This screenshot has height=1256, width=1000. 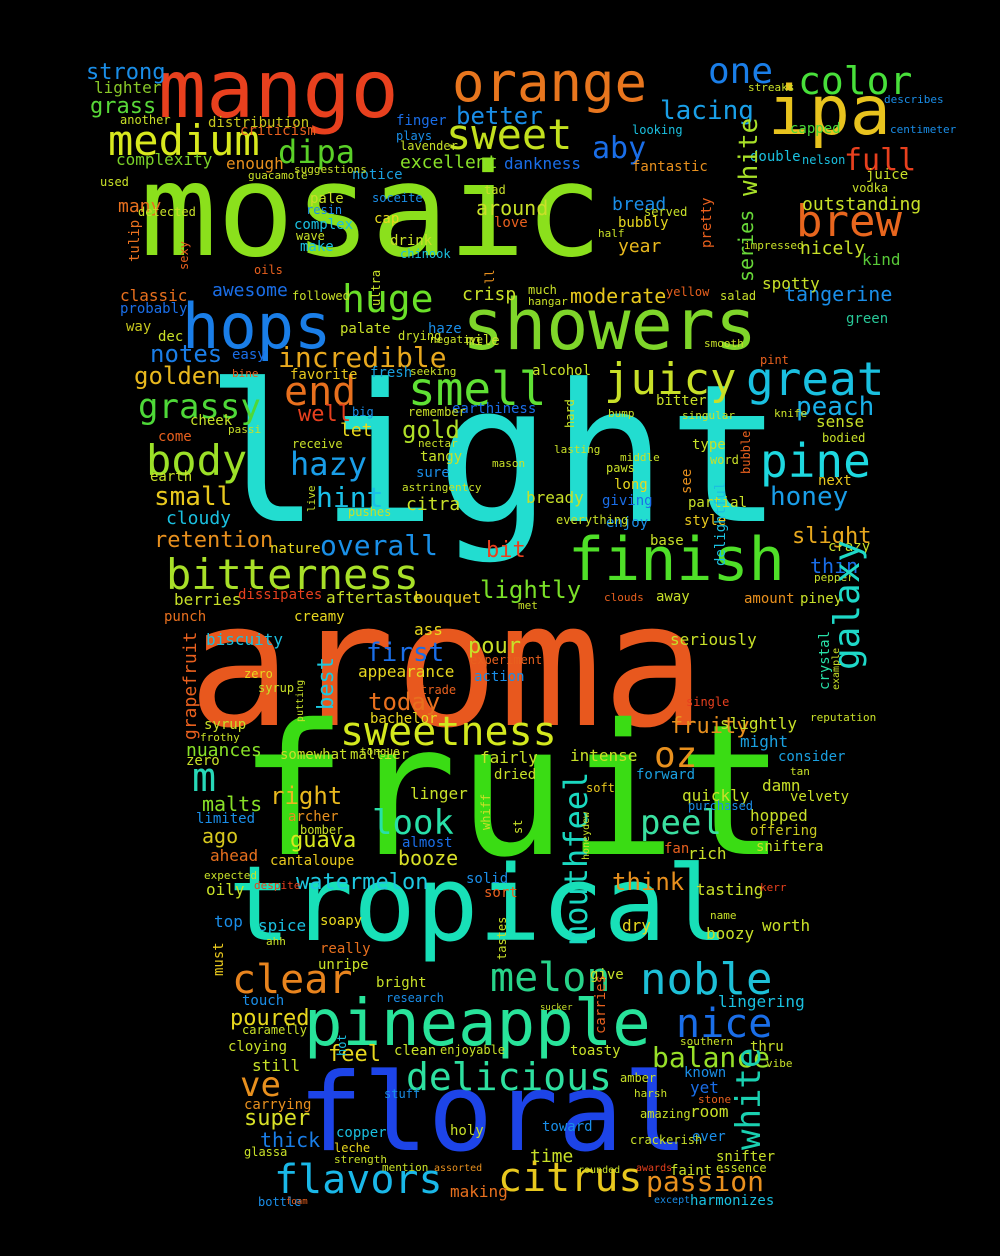 I want to click on word-ve: ve, so click(x=260, y=1085).